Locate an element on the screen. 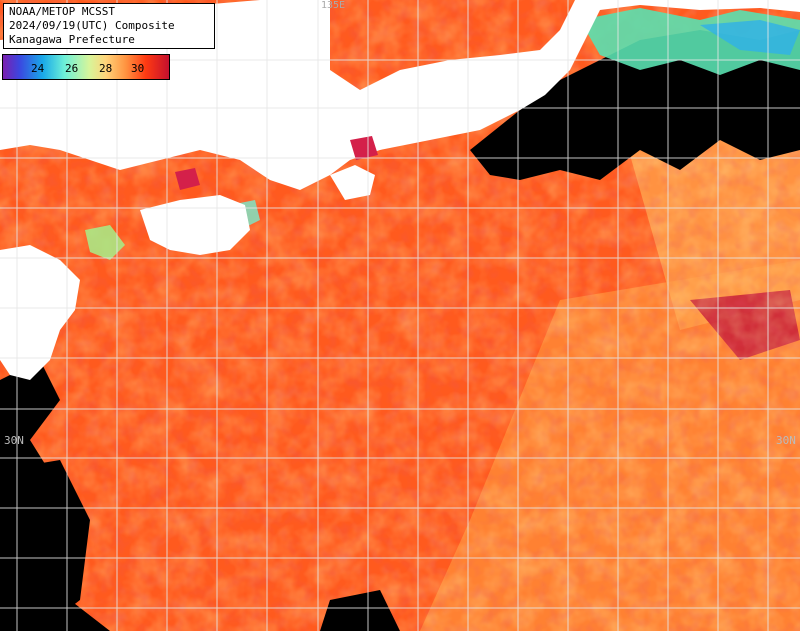 Image resolution: width=800 pixels, height=631 pixels. cloud-mask-south is located at coordinates (360, 610).